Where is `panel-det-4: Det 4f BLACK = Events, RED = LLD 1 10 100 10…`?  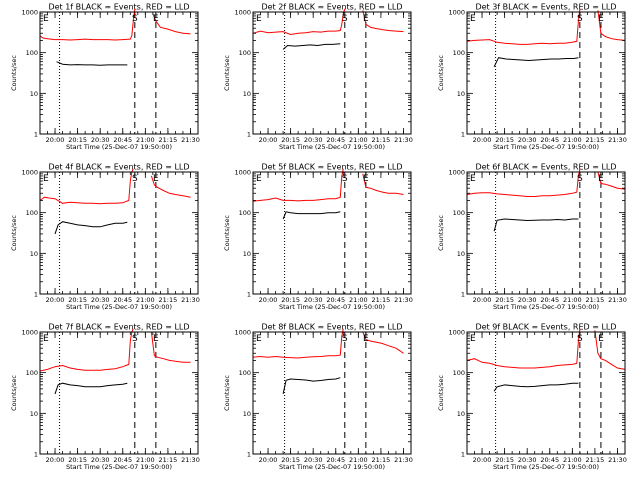 panel-det-4: Det 4f BLACK = Events, RED = LLD 1 10 100 10… is located at coordinates (105, 237).